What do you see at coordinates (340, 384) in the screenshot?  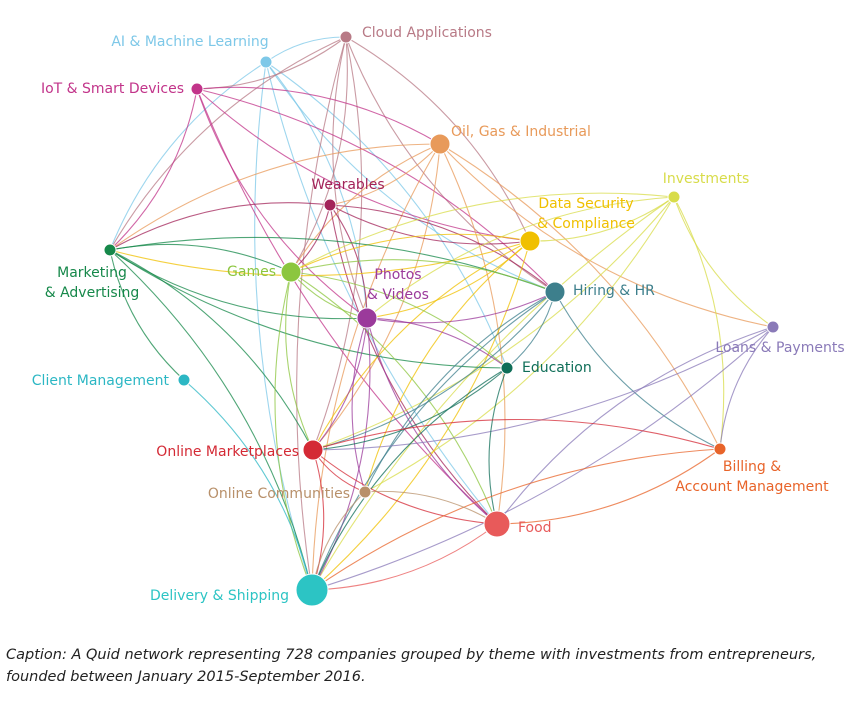 I see `edge-photos-marketplaces` at bounding box center [340, 384].